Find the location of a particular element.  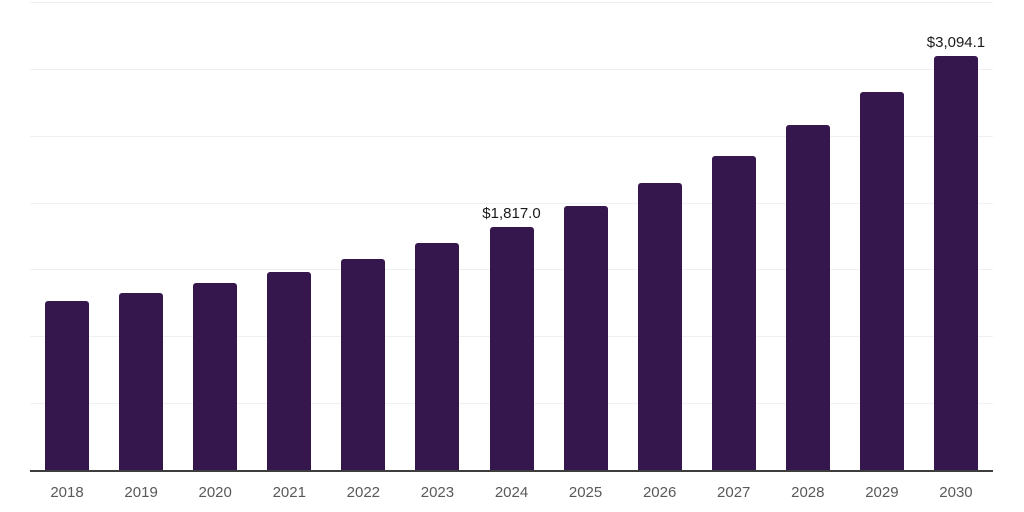

bar-2019 is located at coordinates (141, 381).